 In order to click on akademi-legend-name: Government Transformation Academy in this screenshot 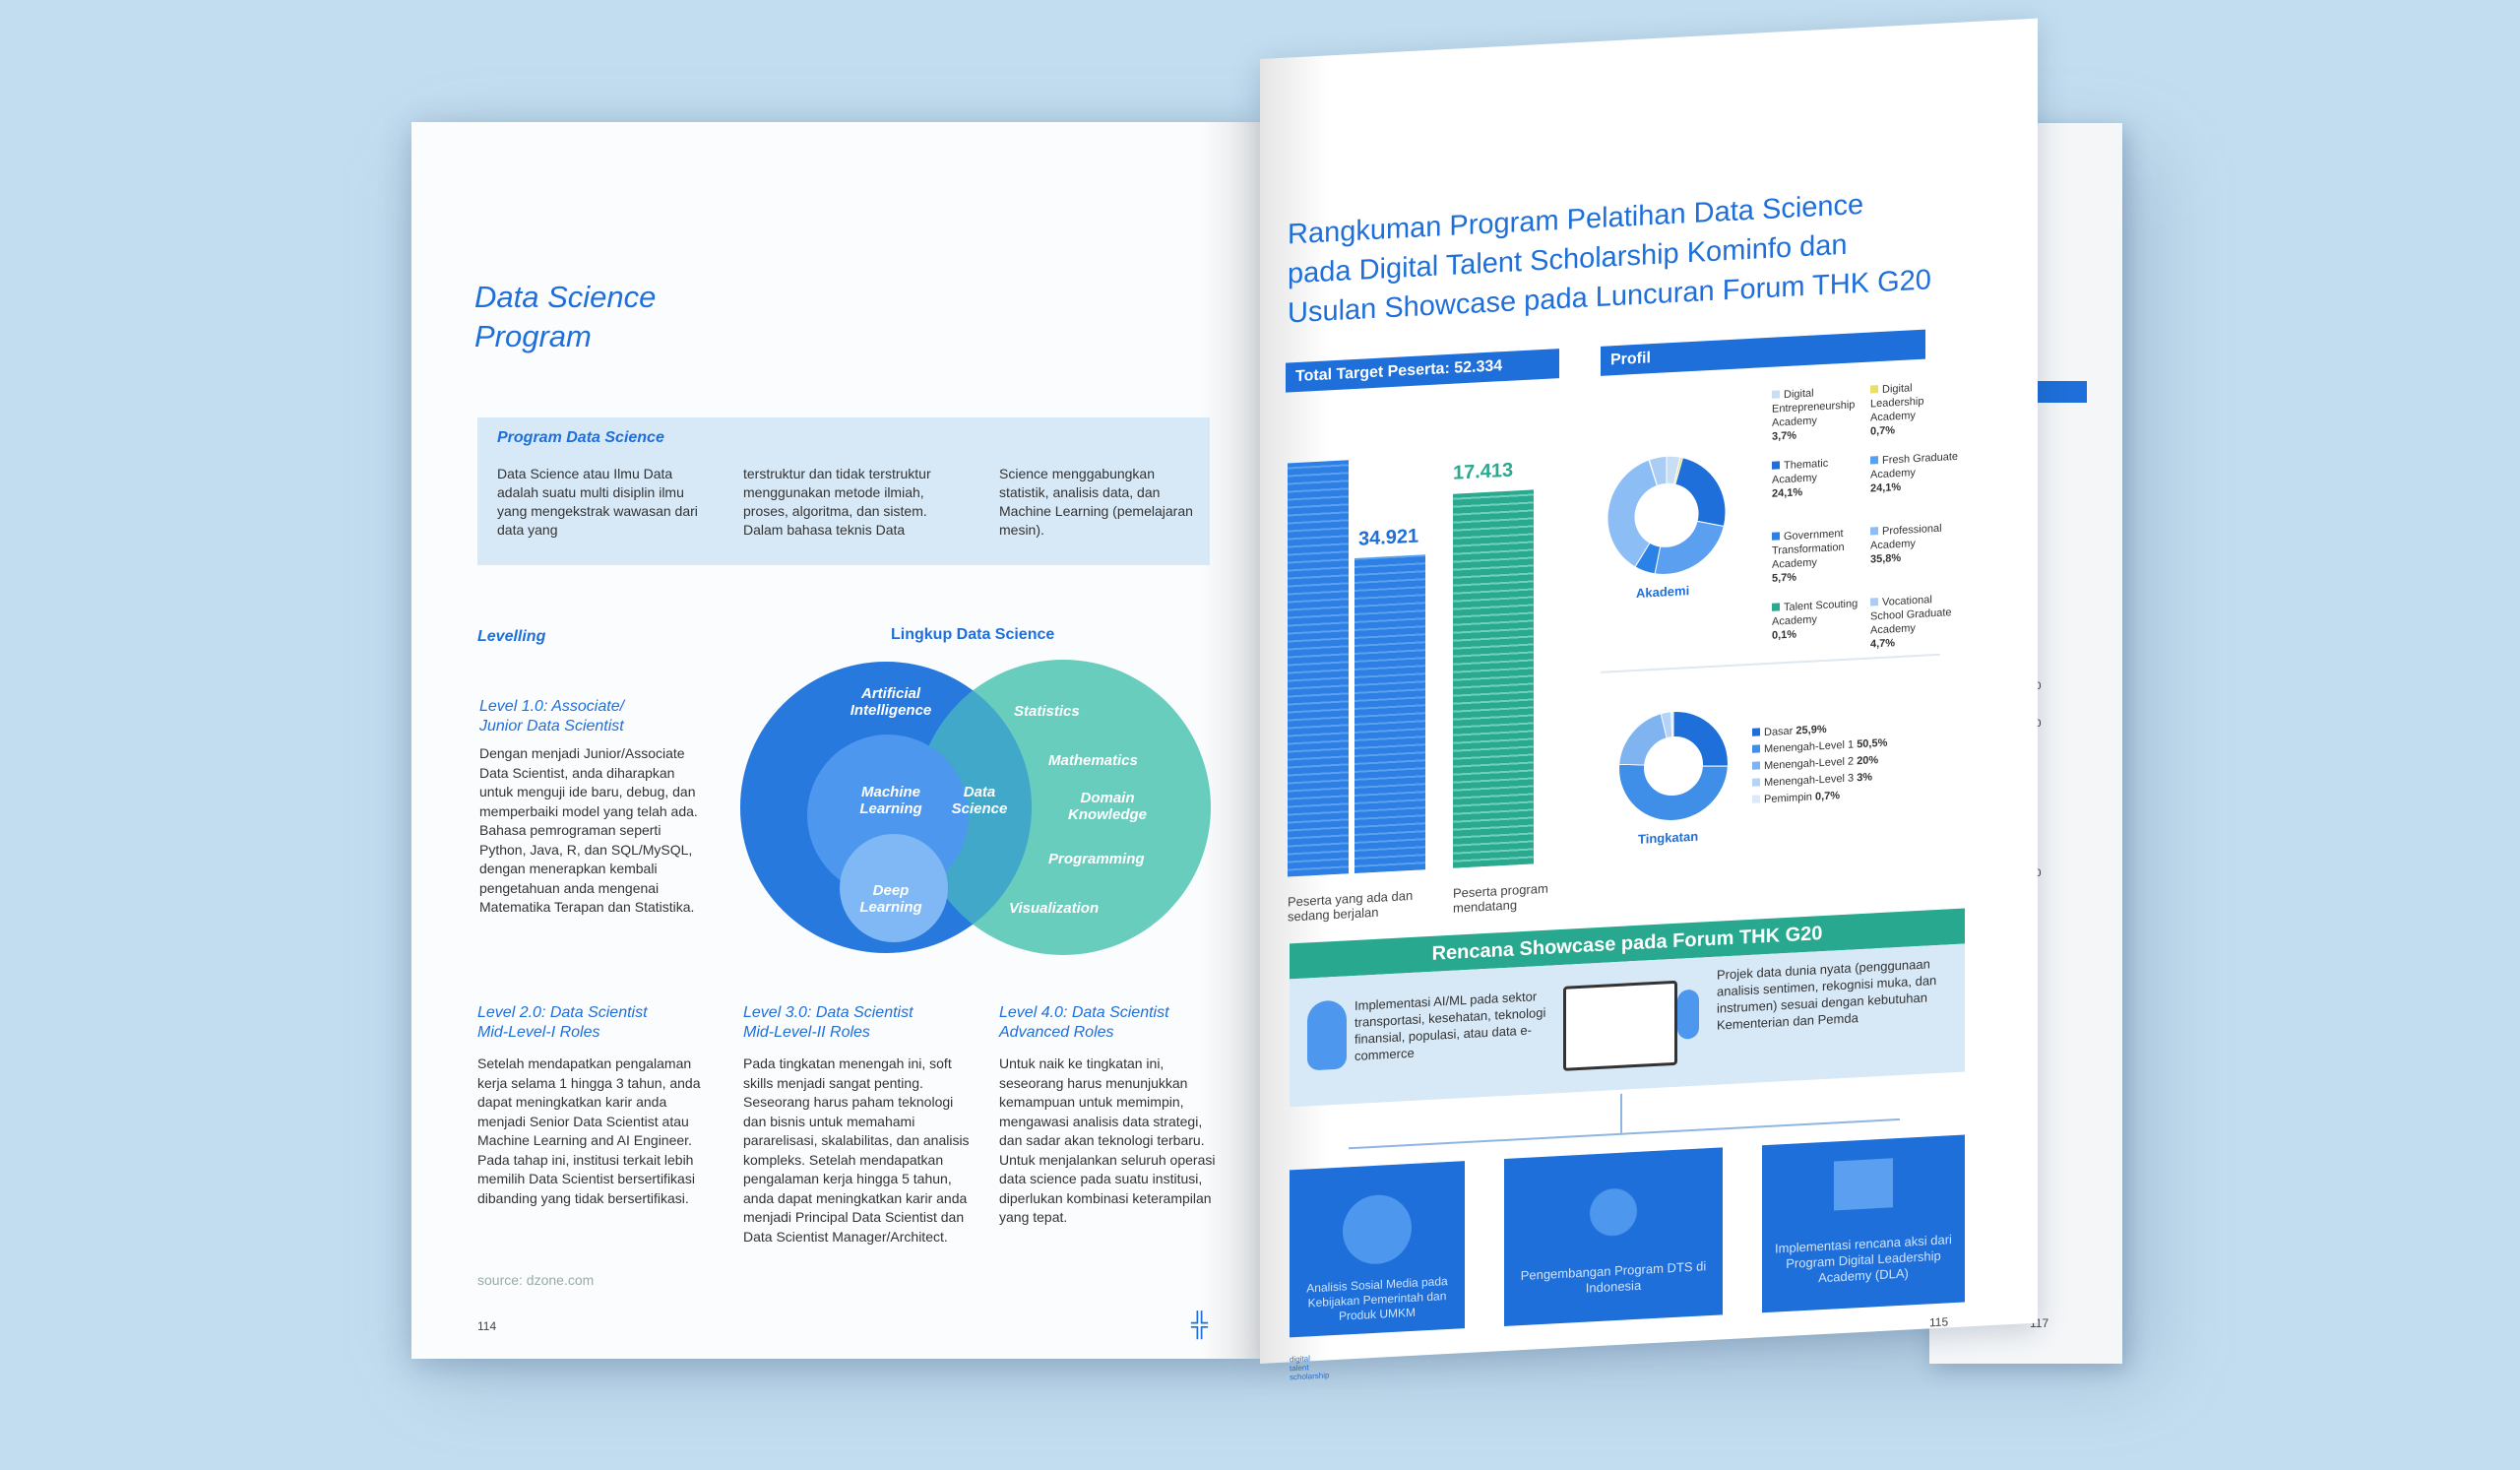, I will do `click(1808, 549)`.